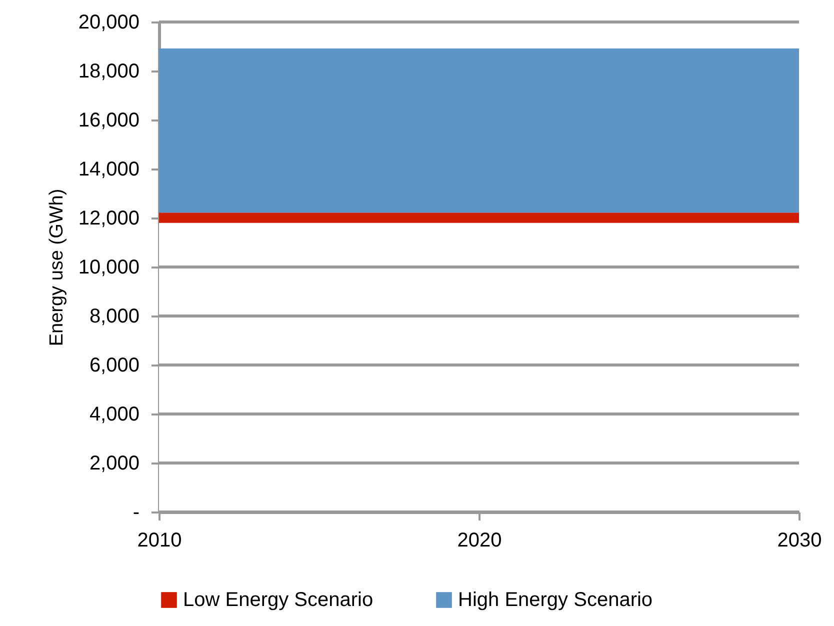 The height and width of the screenshot is (626, 834). I want to click on x-tick-label: 2030, so click(799, 541).